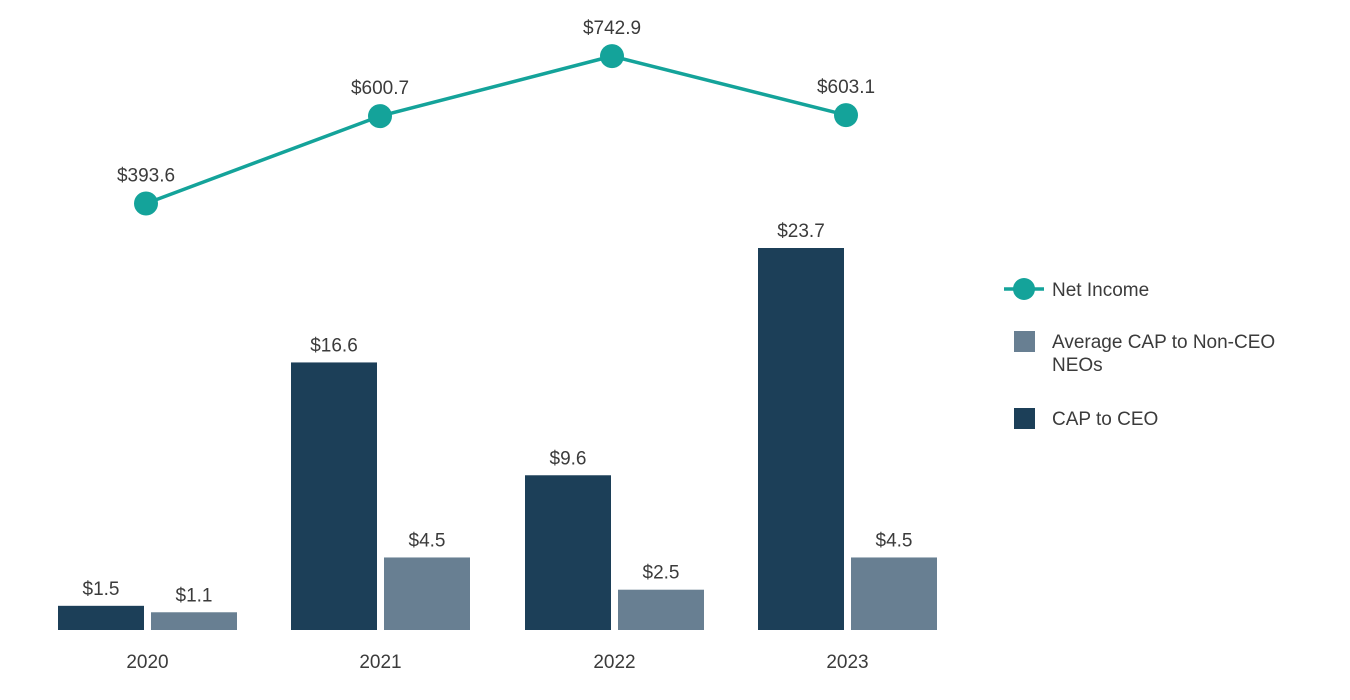  Describe the element at coordinates (1077, 365) in the screenshot. I see `legend-label-line: NEOs` at that location.